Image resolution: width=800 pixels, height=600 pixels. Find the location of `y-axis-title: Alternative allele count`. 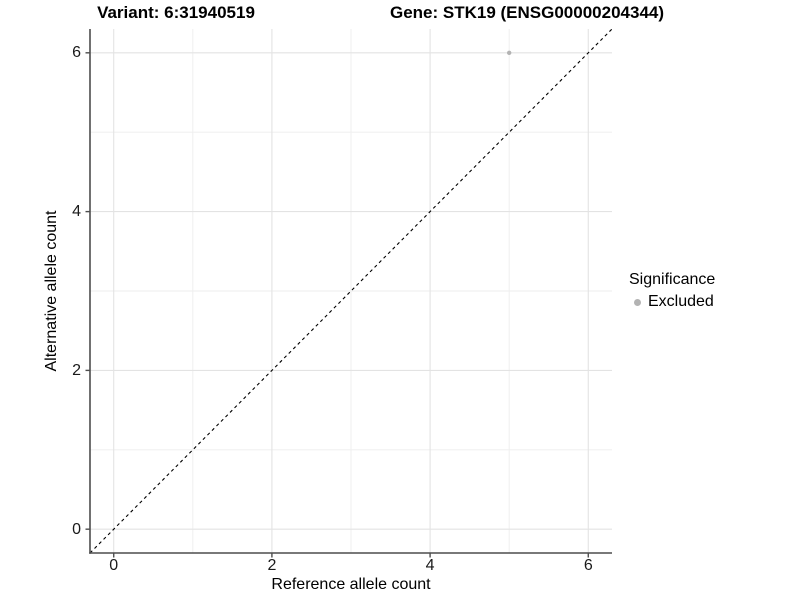

y-axis-title: Alternative allele count is located at coordinates (51, 291).